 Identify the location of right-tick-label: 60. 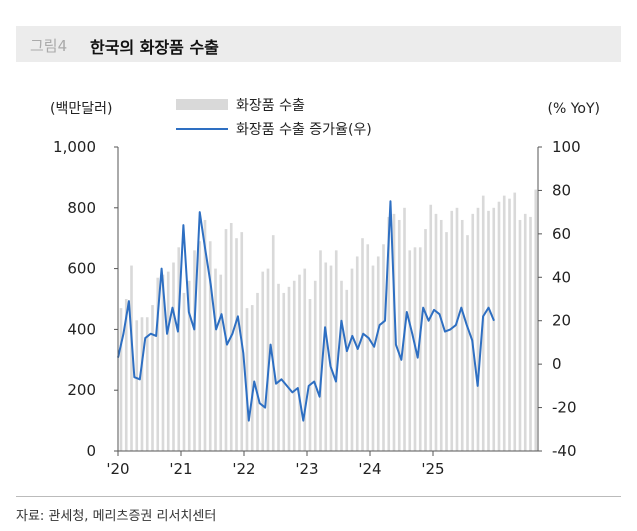
(561, 234).